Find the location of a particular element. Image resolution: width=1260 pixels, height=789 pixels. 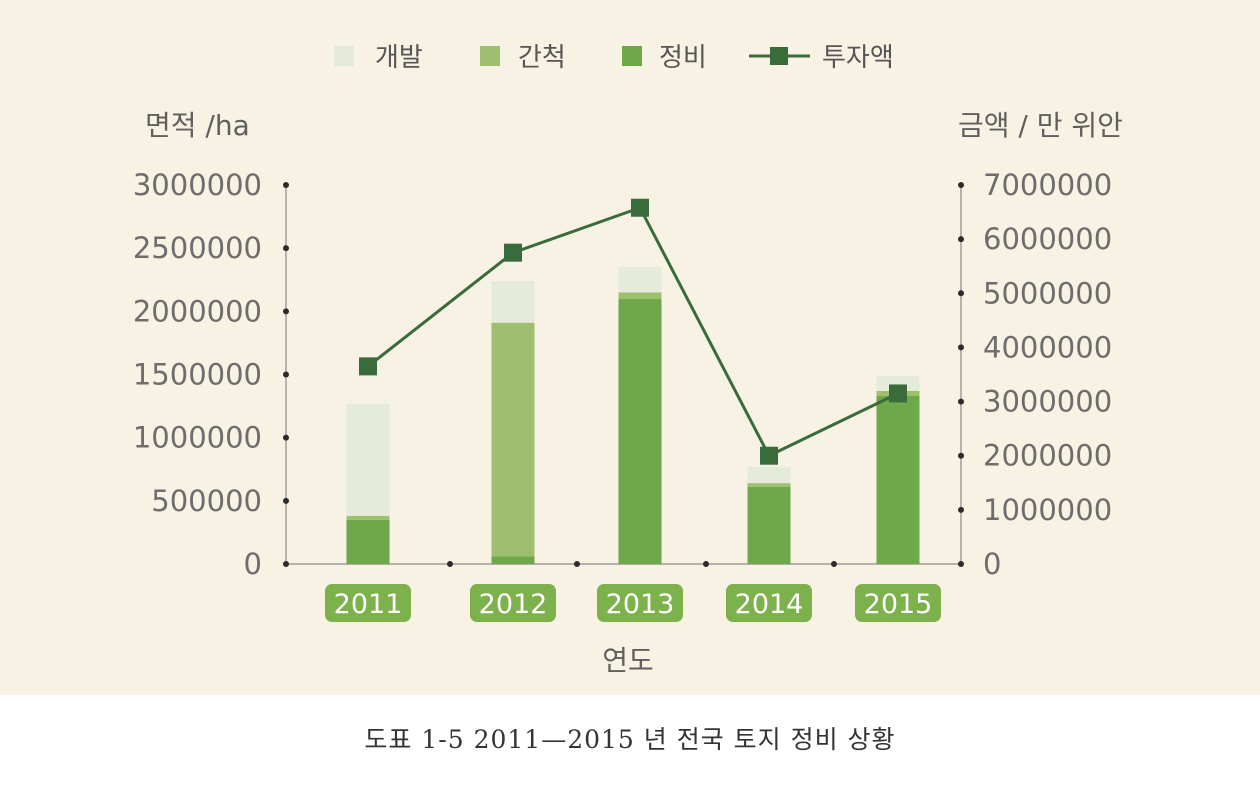

bar-consolidate-2014 is located at coordinates (769, 525).